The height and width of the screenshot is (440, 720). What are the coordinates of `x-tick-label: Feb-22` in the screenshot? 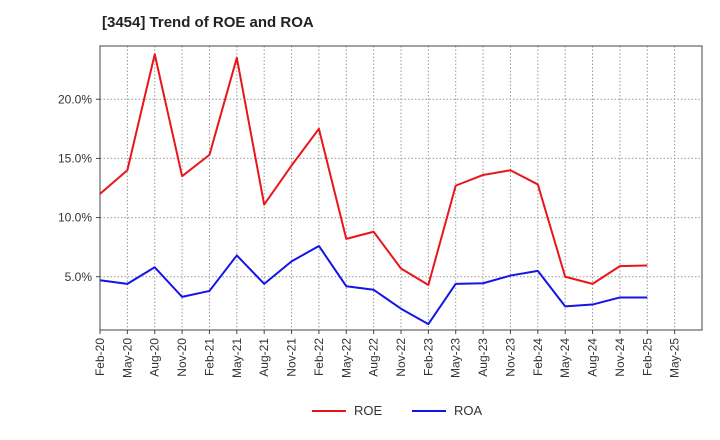 It's located at (319, 357).